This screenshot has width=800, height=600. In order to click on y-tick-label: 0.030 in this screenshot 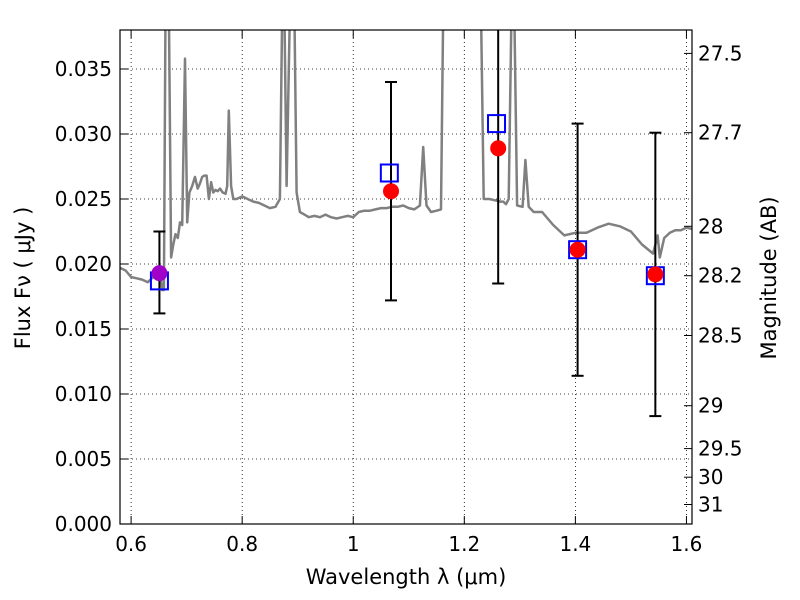, I will do `click(83, 134)`.